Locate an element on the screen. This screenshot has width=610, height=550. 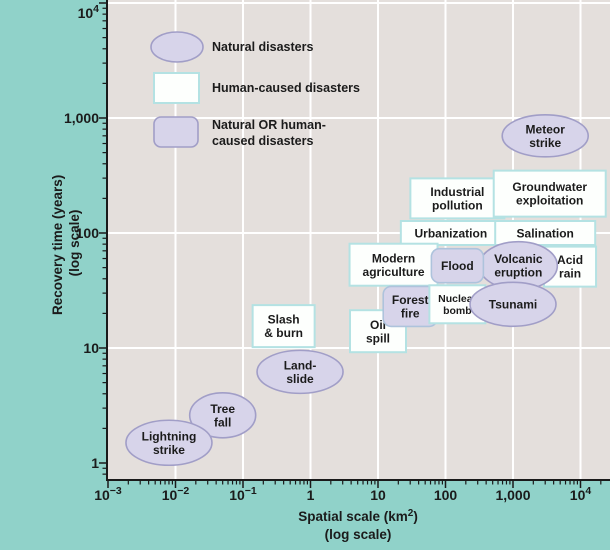
x-tick-10e-2: 10⁻² is located at coordinates (176, 494).